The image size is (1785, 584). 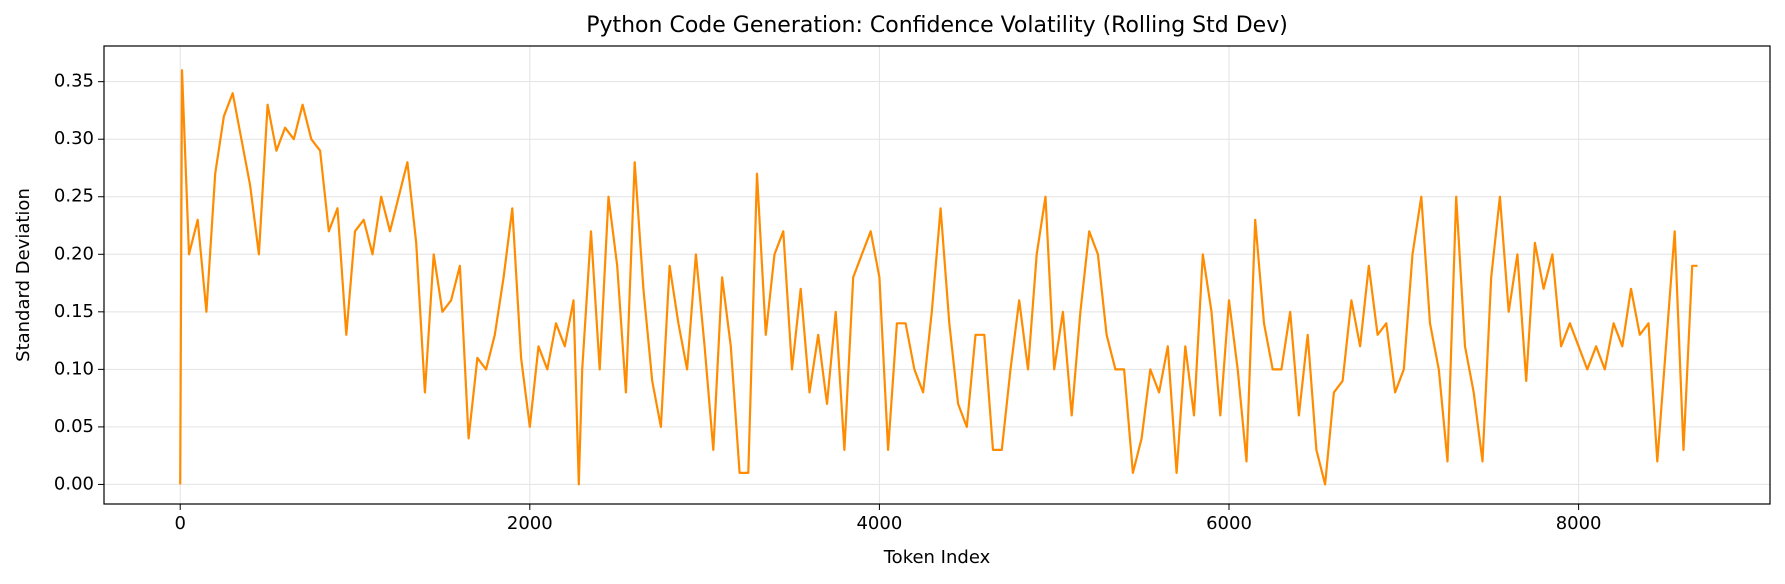 What do you see at coordinates (74, 196) in the screenshot?
I see `y-tick-label: 0.25` at bounding box center [74, 196].